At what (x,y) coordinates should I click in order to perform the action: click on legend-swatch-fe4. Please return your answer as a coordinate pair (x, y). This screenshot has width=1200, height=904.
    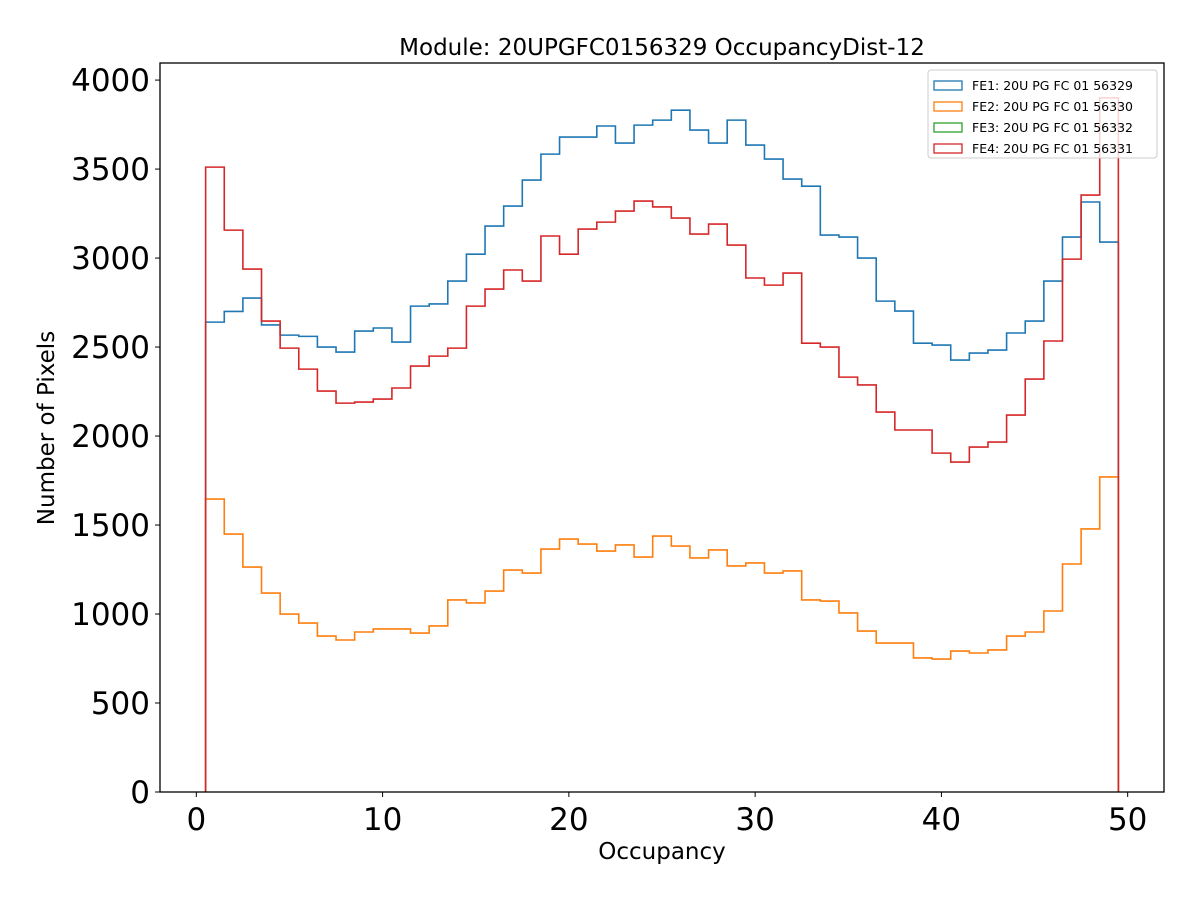
    Looking at the image, I should click on (948, 148).